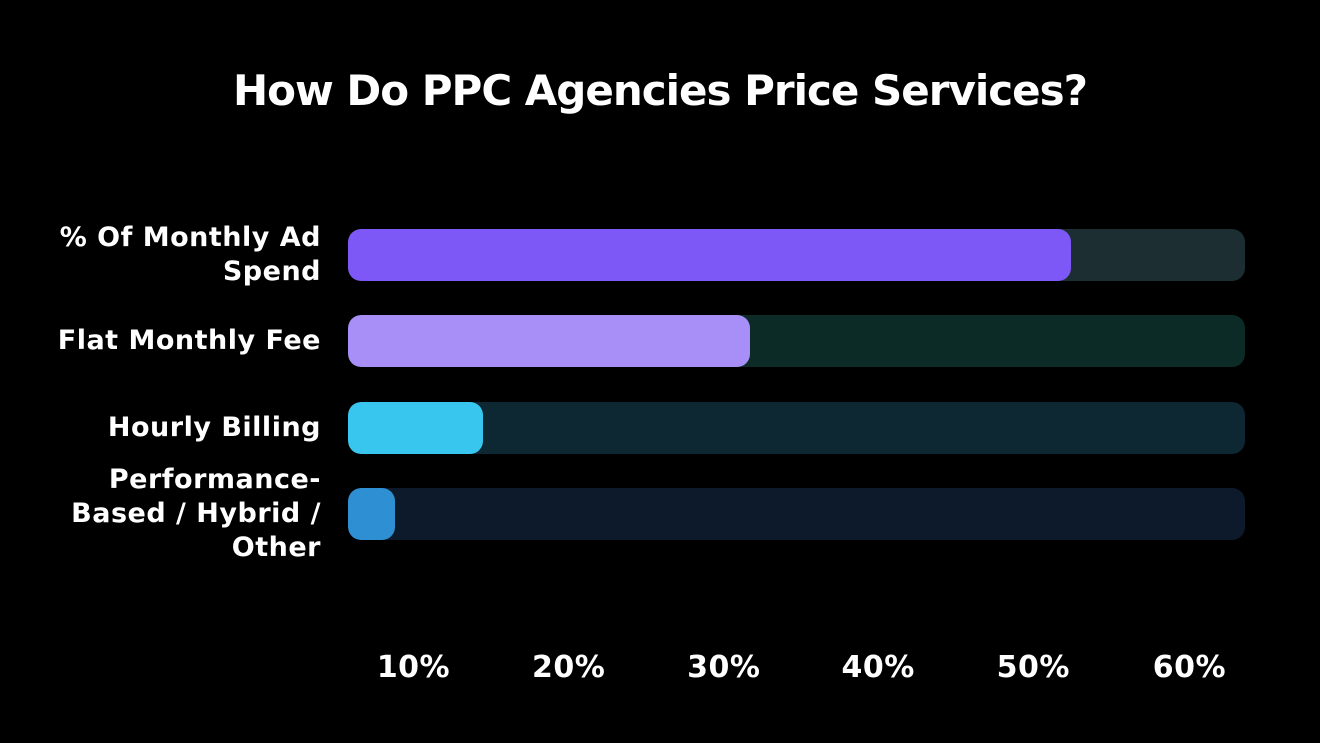 This screenshot has width=1320, height=743. I want to click on bar-fill-pct-of-monthly-ad-spend, so click(709, 255).